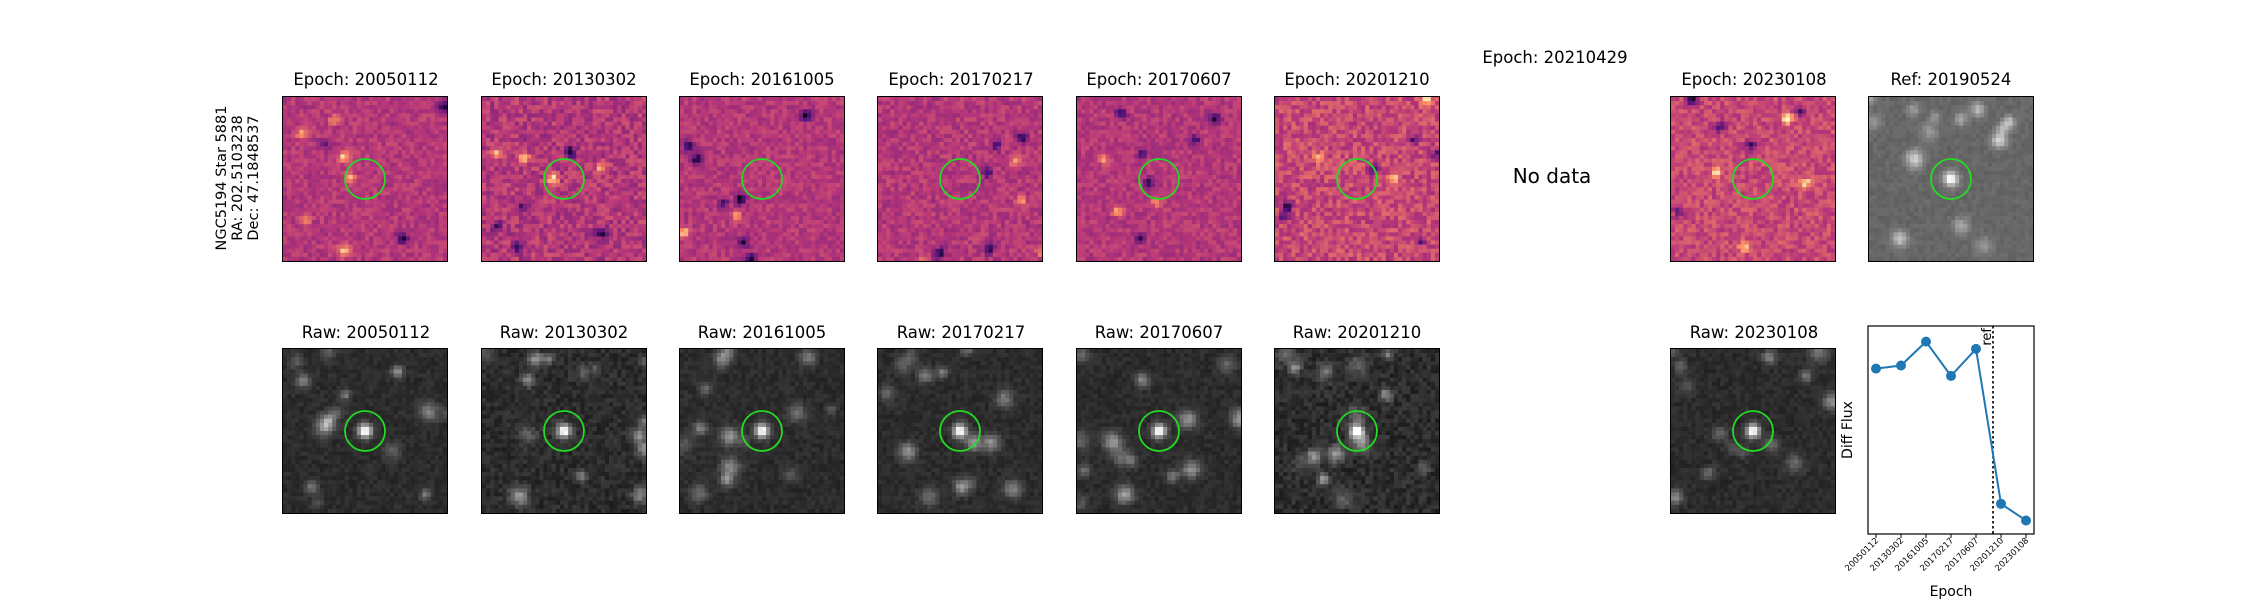 This screenshot has height=600, width=2250. What do you see at coordinates (1951, 80) in the screenshot?
I see `ref-title: Ref: 20190524` at bounding box center [1951, 80].